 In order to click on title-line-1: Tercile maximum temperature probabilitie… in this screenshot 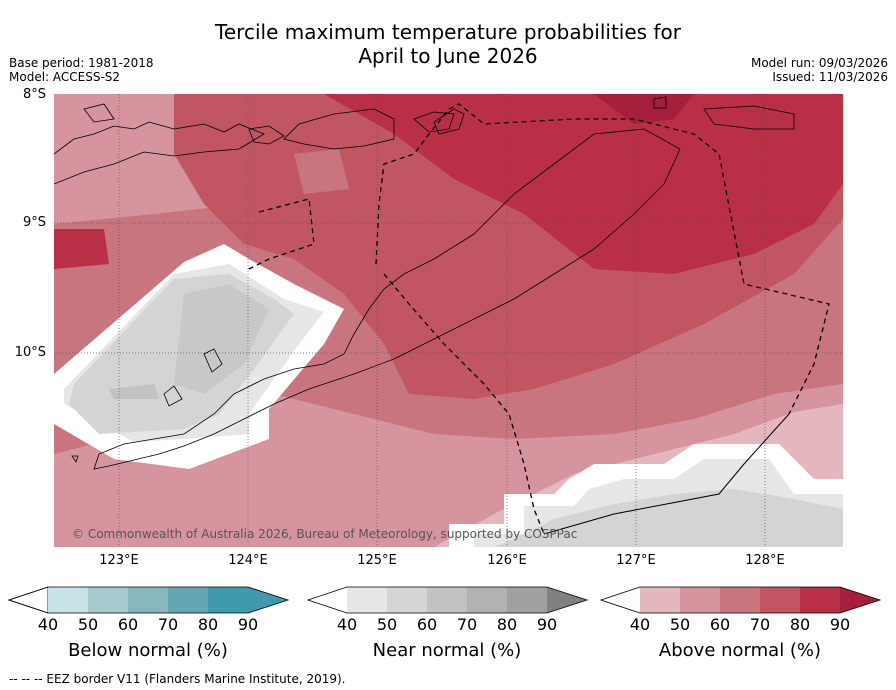, I will do `click(448, 32)`.